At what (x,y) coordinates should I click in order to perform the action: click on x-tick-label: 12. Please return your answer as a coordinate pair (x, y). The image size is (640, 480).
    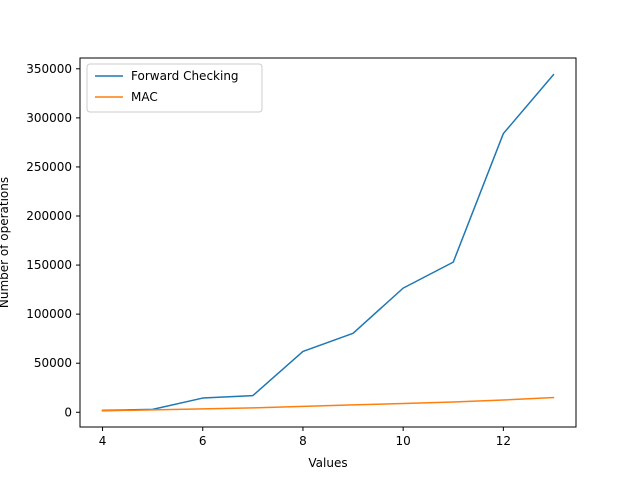
    Looking at the image, I should click on (503, 441).